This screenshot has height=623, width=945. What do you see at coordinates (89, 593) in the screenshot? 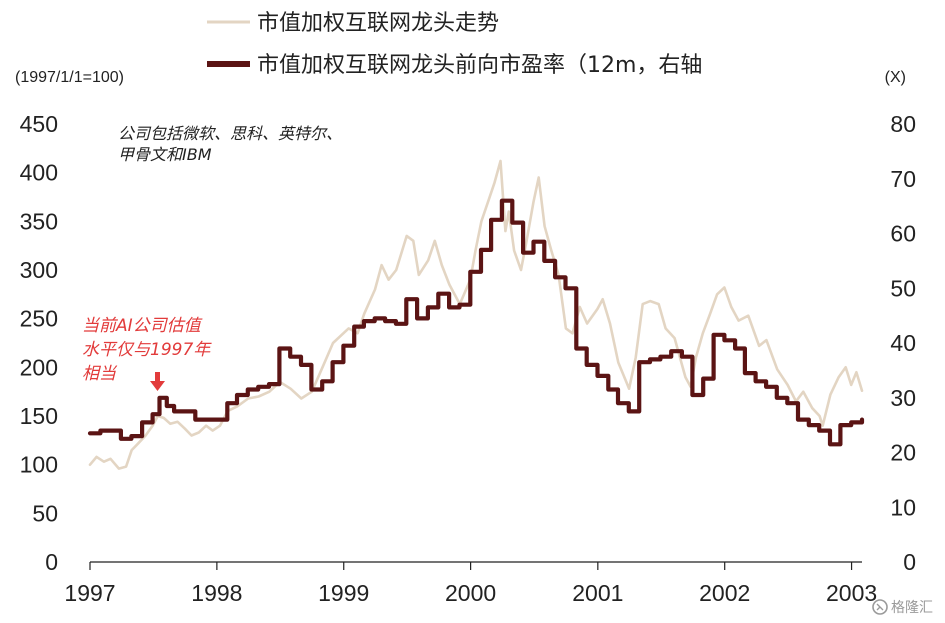
I see `x-tick-label: 1997` at bounding box center [89, 593].